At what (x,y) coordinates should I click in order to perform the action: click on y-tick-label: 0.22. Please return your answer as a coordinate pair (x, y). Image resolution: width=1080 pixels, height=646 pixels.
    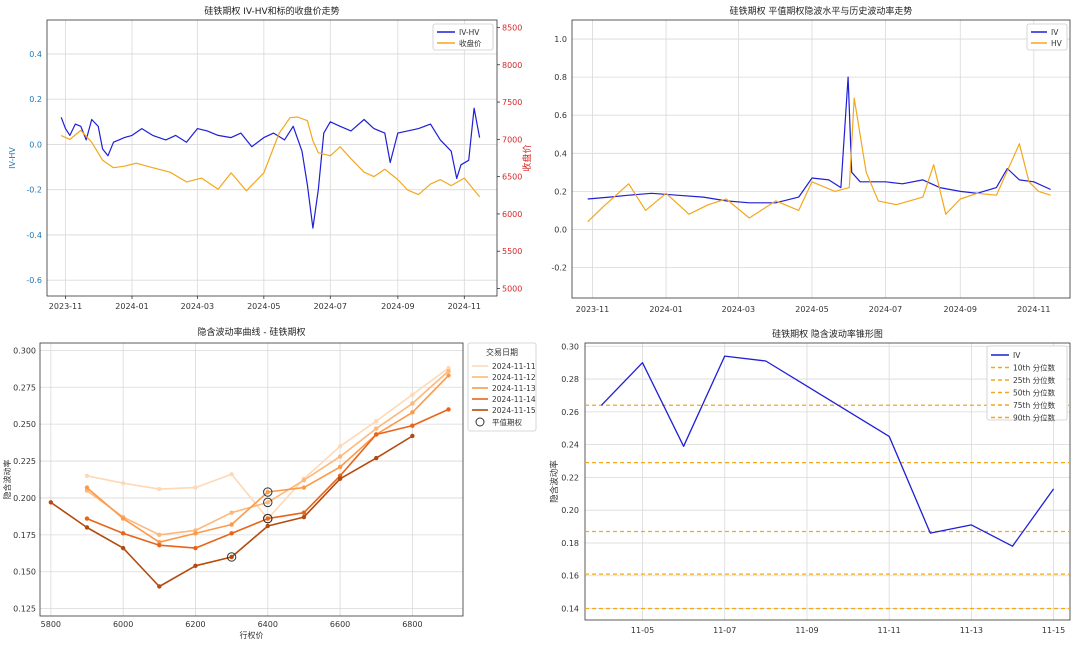
    Looking at the image, I should click on (570, 477).